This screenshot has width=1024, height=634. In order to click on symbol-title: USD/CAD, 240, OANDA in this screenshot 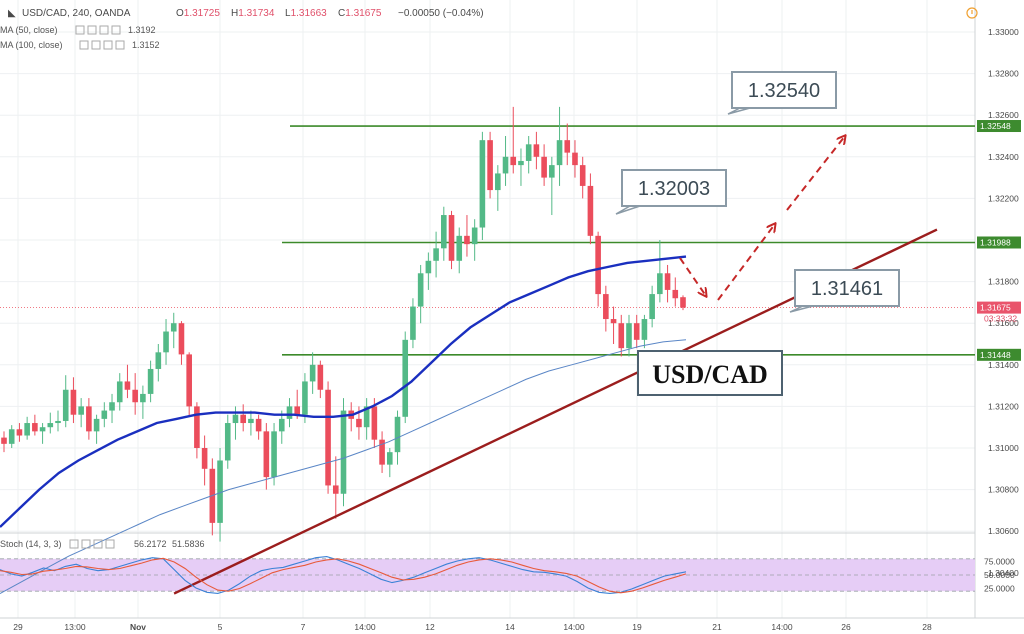, I will do `click(76, 13)`.